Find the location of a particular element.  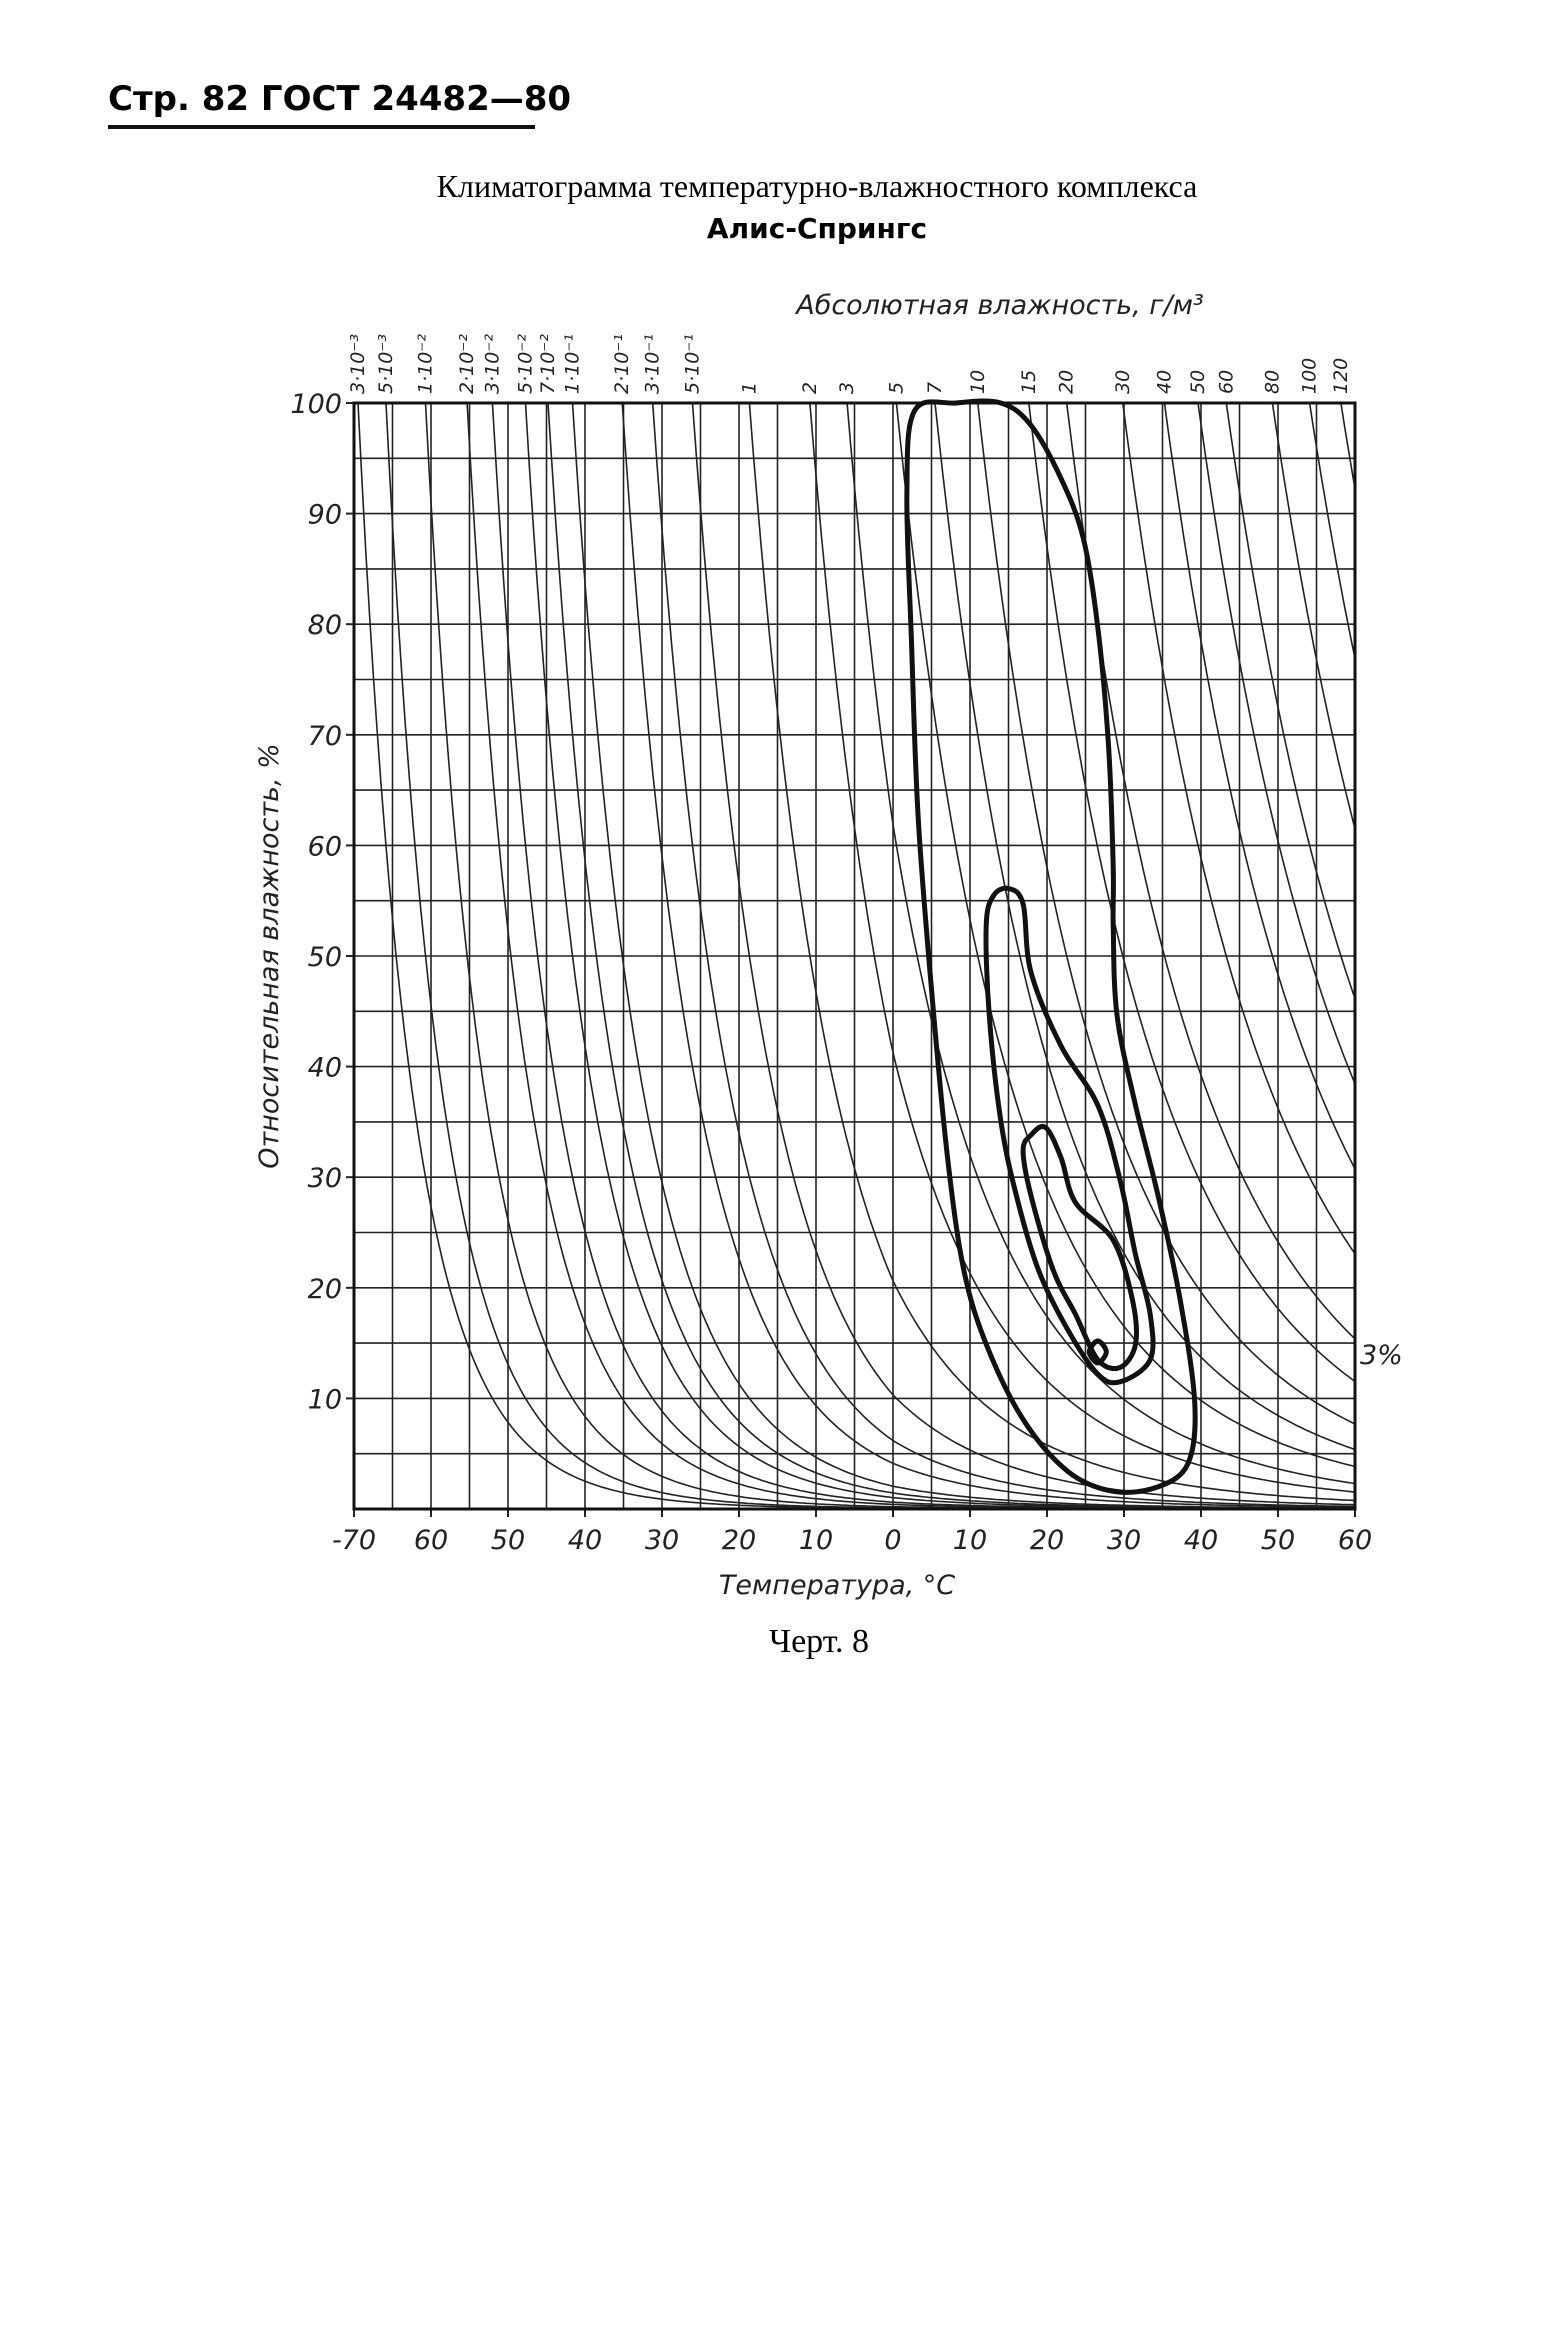

x-axis-label: Температура, °C is located at coordinates (837, 1585).